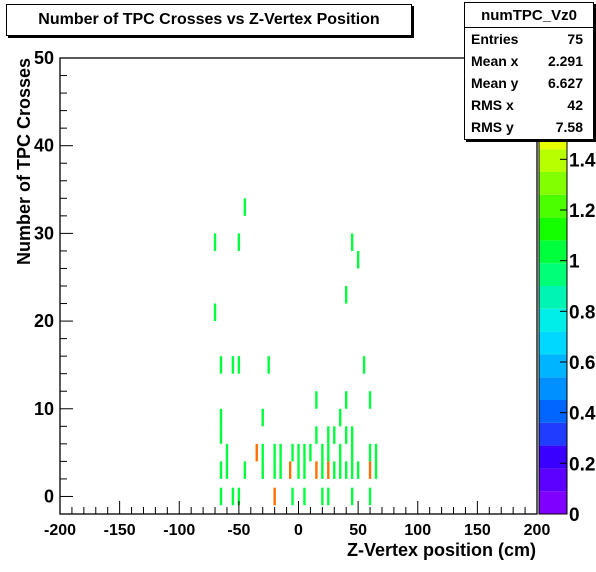 This screenshot has width=596, height=572. Describe the element at coordinates (477, 530) in the screenshot. I see `x-tick-label: 150` at that location.